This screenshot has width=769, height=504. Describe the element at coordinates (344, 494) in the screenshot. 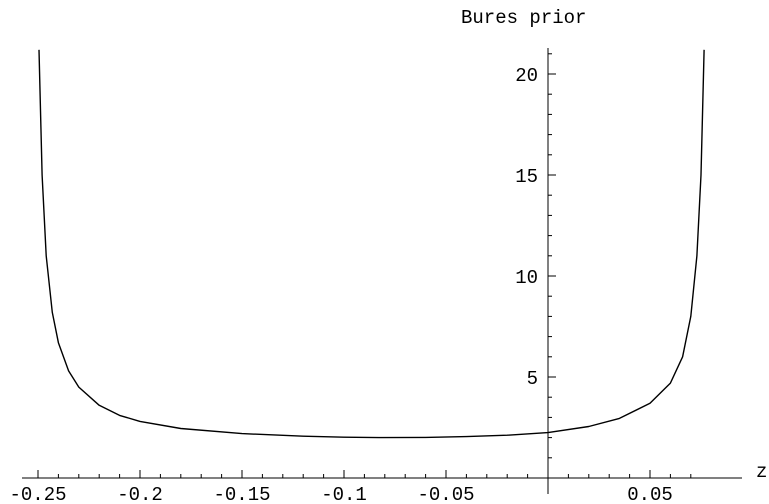

I see `x-tick-label: -0.1` at that location.